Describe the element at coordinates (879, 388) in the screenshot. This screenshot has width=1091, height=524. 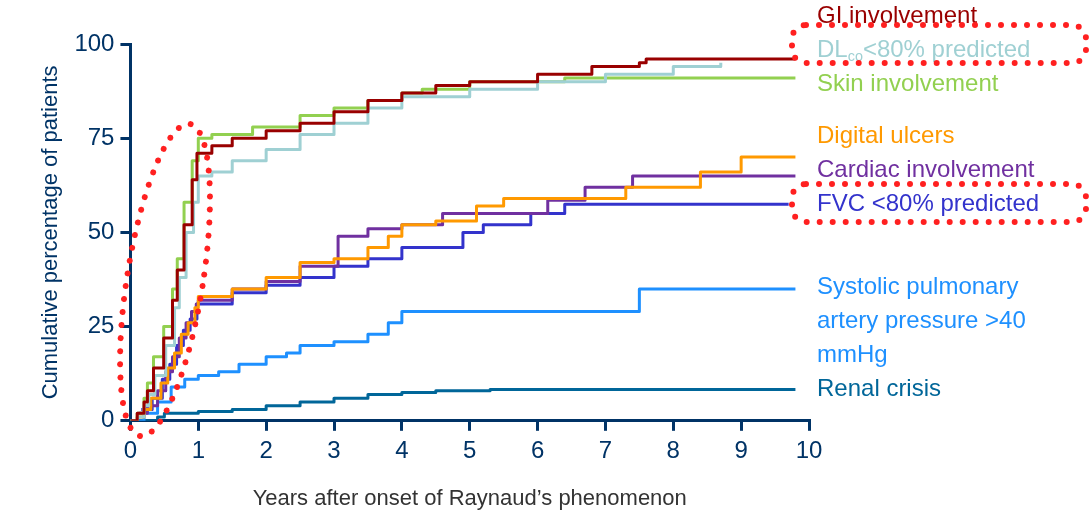
I see `series-label: Renal crisis` at that location.